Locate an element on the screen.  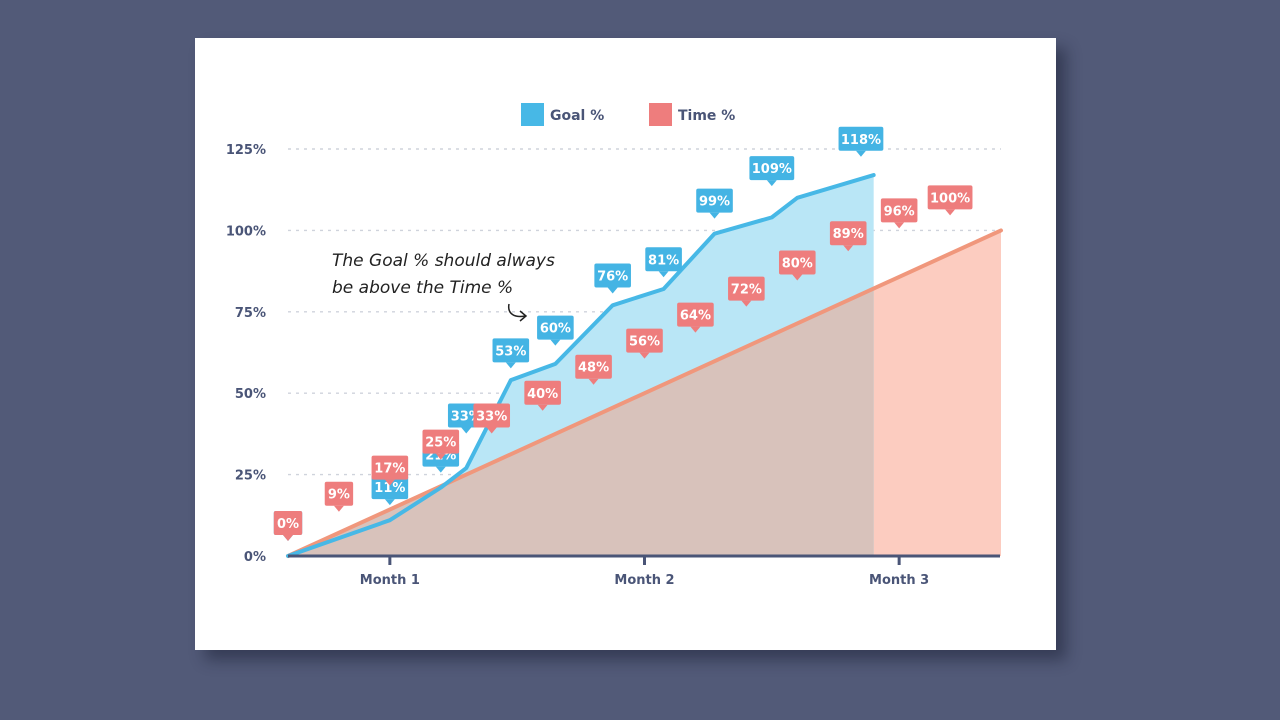
goal-data-label-text: 81% is located at coordinates (663, 260).